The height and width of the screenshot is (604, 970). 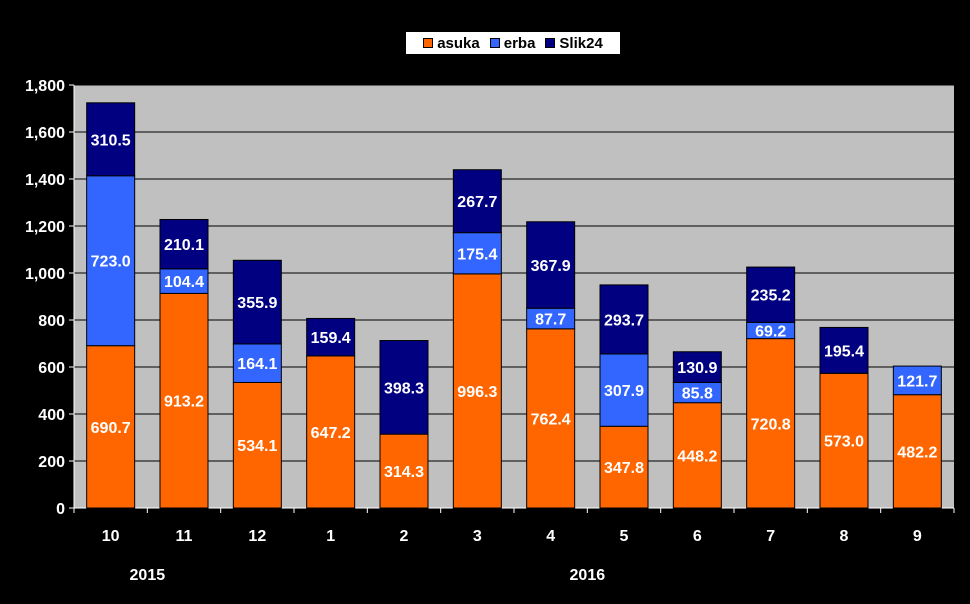 What do you see at coordinates (624, 391) in the screenshot?
I see `data-label: 307.9` at bounding box center [624, 391].